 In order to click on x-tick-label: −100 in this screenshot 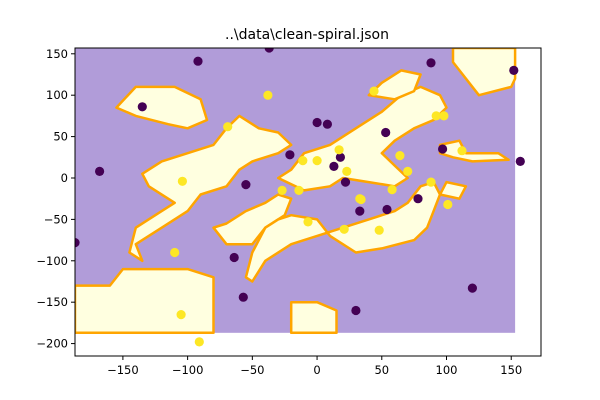, I will do `click(188, 370)`.